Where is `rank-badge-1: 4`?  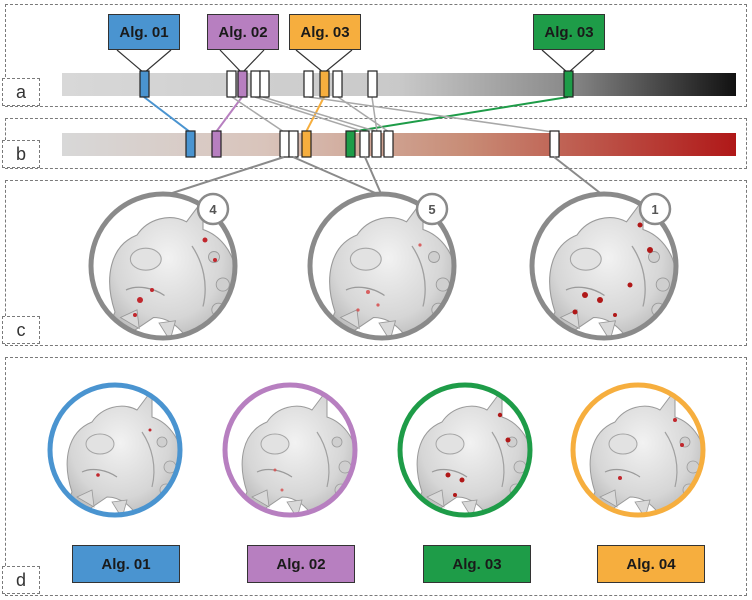
rank-badge-1: 4 is located at coordinates (213, 209).